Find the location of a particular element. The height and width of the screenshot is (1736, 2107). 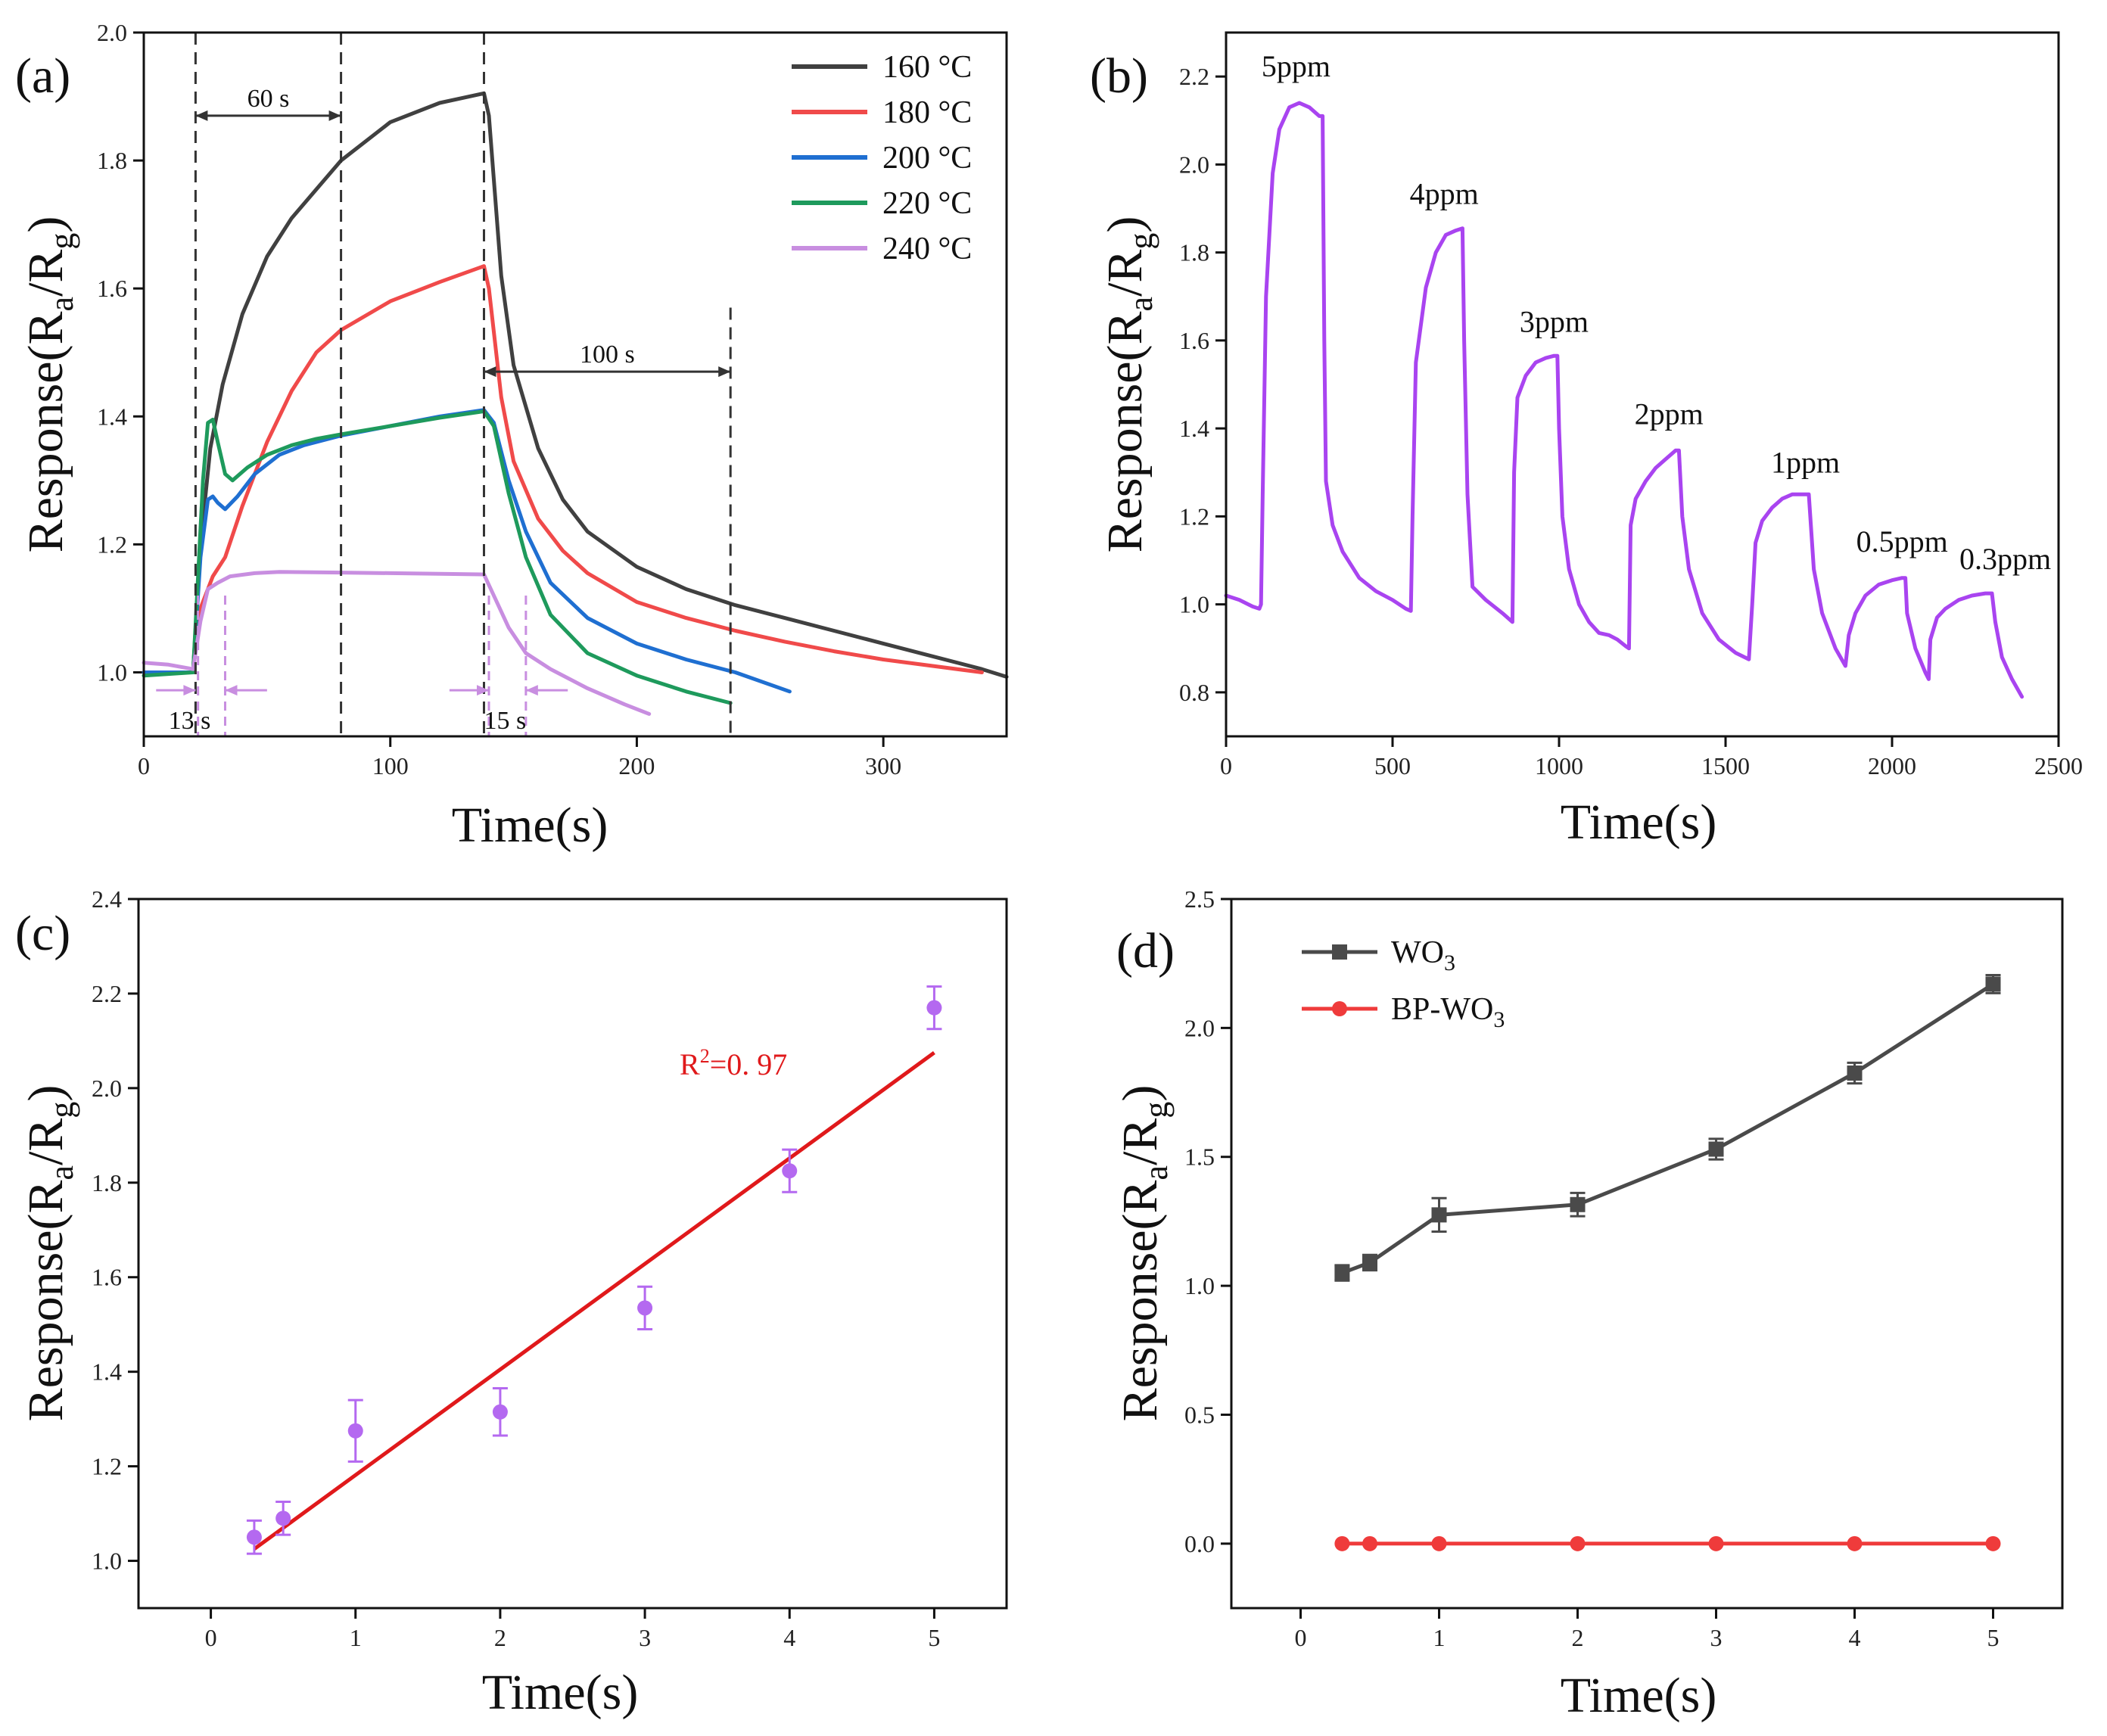

panel-d-xtick-label: 5 is located at coordinates (1993, 1638).